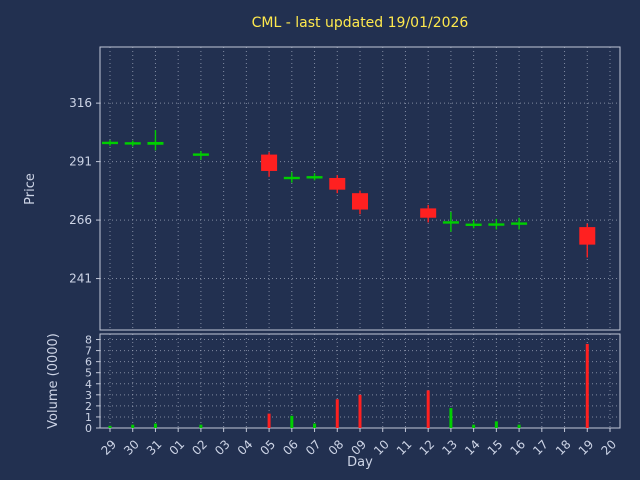 The height and width of the screenshot is (480, 640). What do you see at coordinates (449, 447) in the screenshot?
I see `x-tick-label: 13` at bounding box center [449, 447].